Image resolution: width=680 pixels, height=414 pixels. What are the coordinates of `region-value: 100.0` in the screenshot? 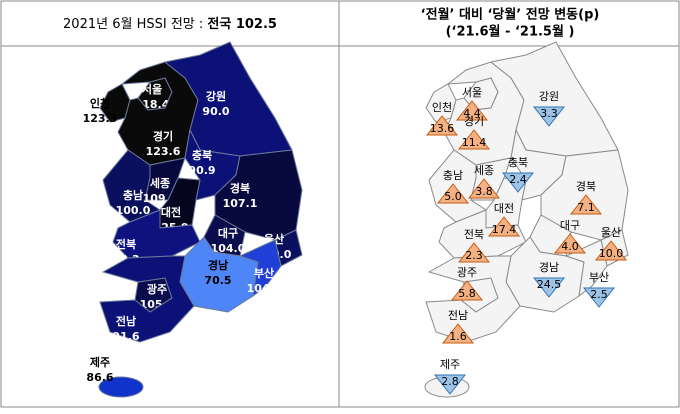 It's located at (133, 210).